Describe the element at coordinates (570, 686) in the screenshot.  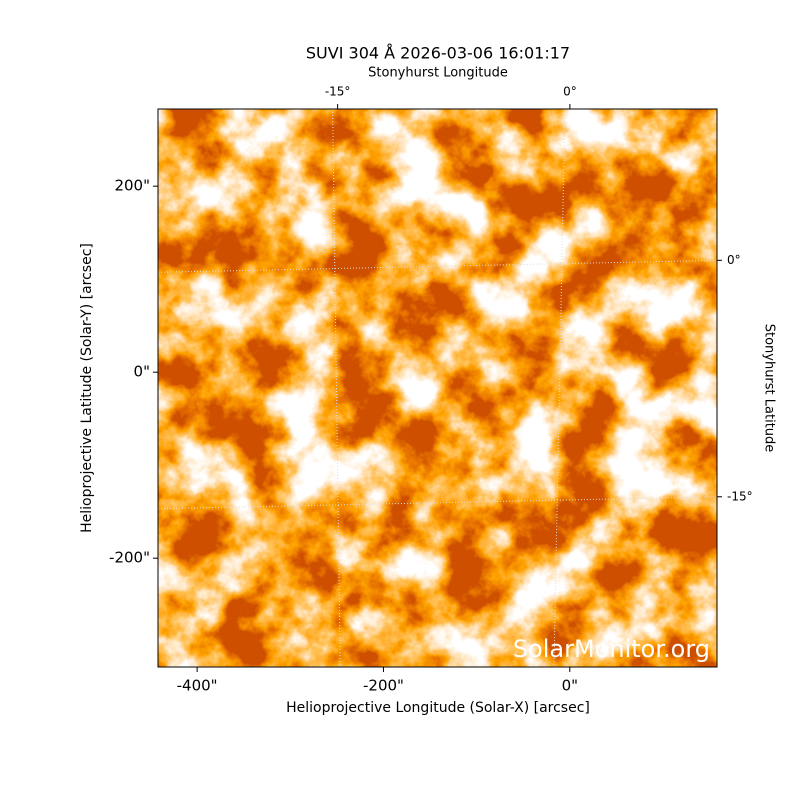
I see `x-tick-label: 0"` at that location.